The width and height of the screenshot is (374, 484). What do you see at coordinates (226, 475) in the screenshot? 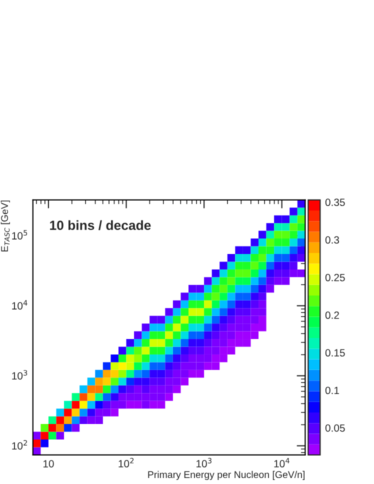
I see `x-axis-title: Primary Energy per Nucleon [GeV/n]` at bounding box center [226, 475].